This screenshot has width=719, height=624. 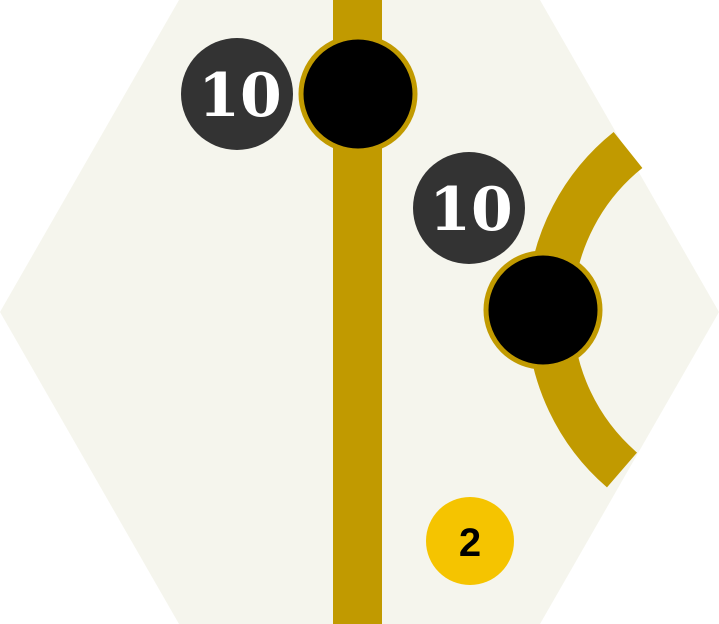 What do you see at coordinates (240, 96) in the screenshot?
I see `revenue-value-top: 10` at bounding box center [240, 96].